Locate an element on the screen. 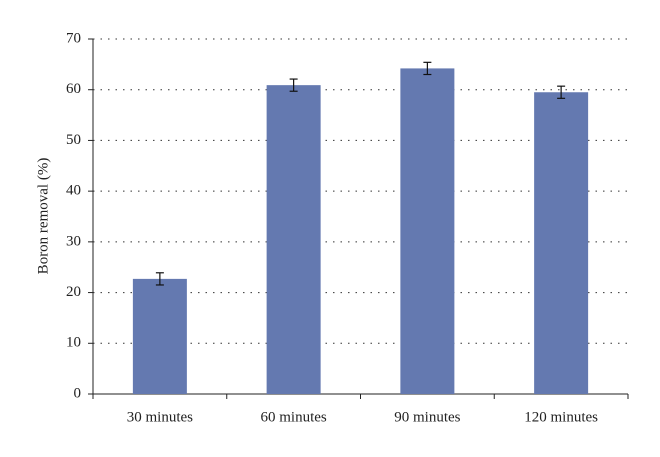  y-tick-label: 70 is located at coordinates (73, 38).